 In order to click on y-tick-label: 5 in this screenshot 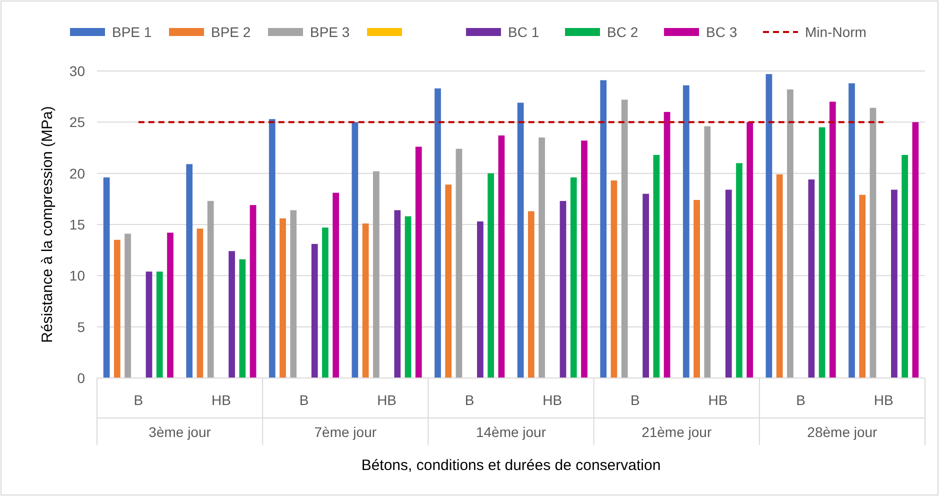, I will do `click(81, 326)`.